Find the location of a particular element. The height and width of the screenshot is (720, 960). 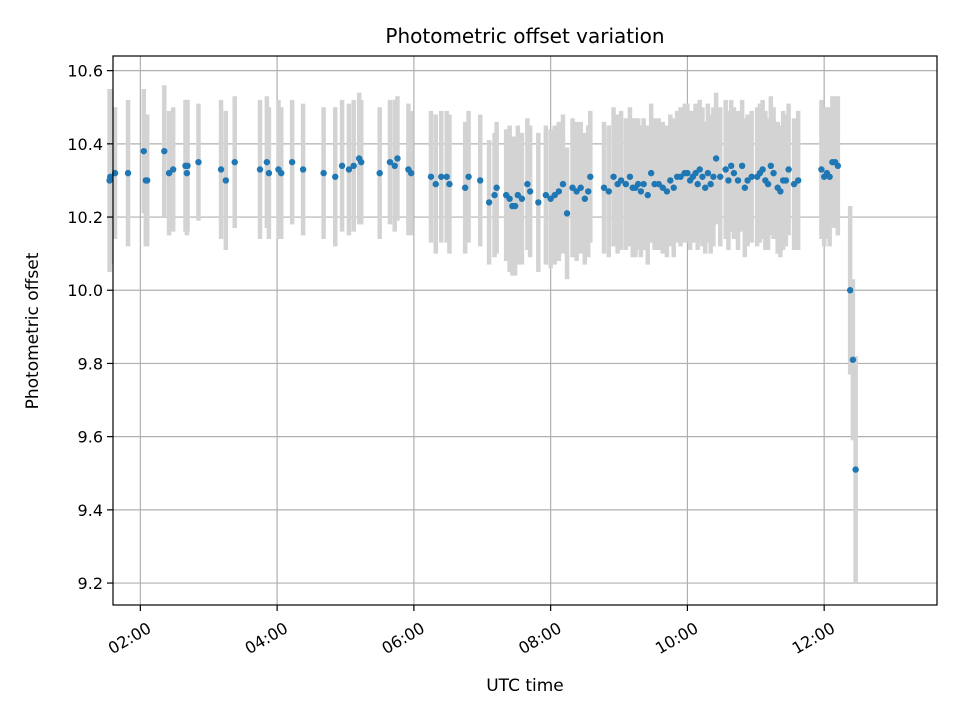

chart-title: Photometric offset variation is located at coordinates (524, 36).